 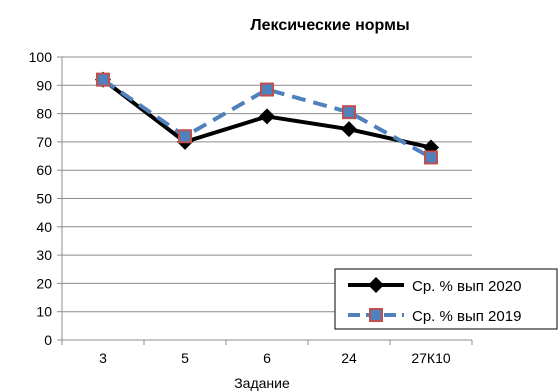 I want to click on x-axis-ticks: 3 5 6 24 27К10, so click(x=267, y=353).